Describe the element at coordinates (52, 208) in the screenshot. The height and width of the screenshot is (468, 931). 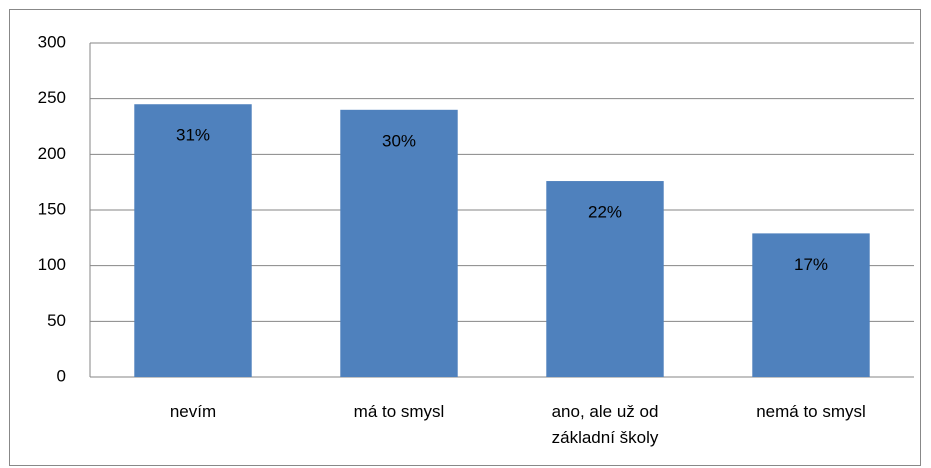
I see `y-tick-label: 150` at that location.